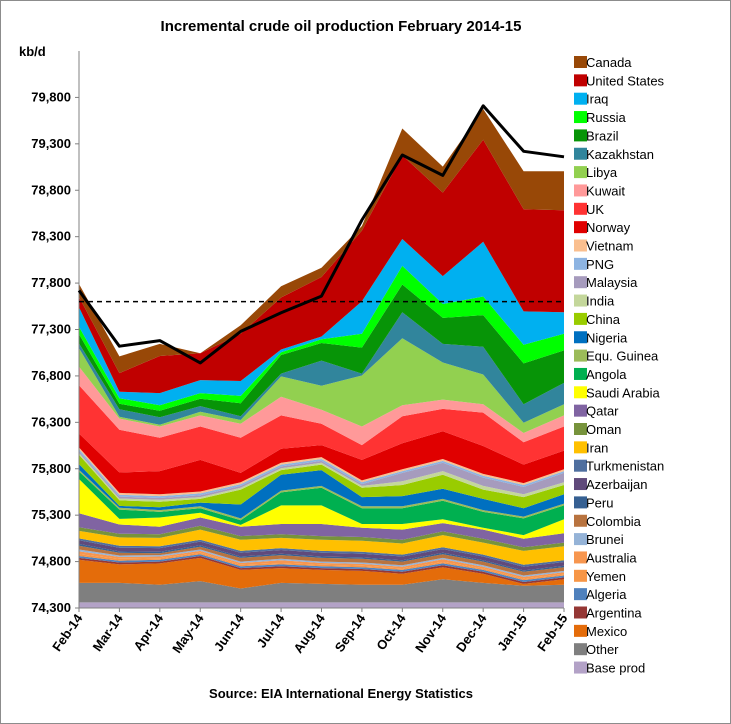  I want to click on y-tick-label: 78,300, so click(51, 236).